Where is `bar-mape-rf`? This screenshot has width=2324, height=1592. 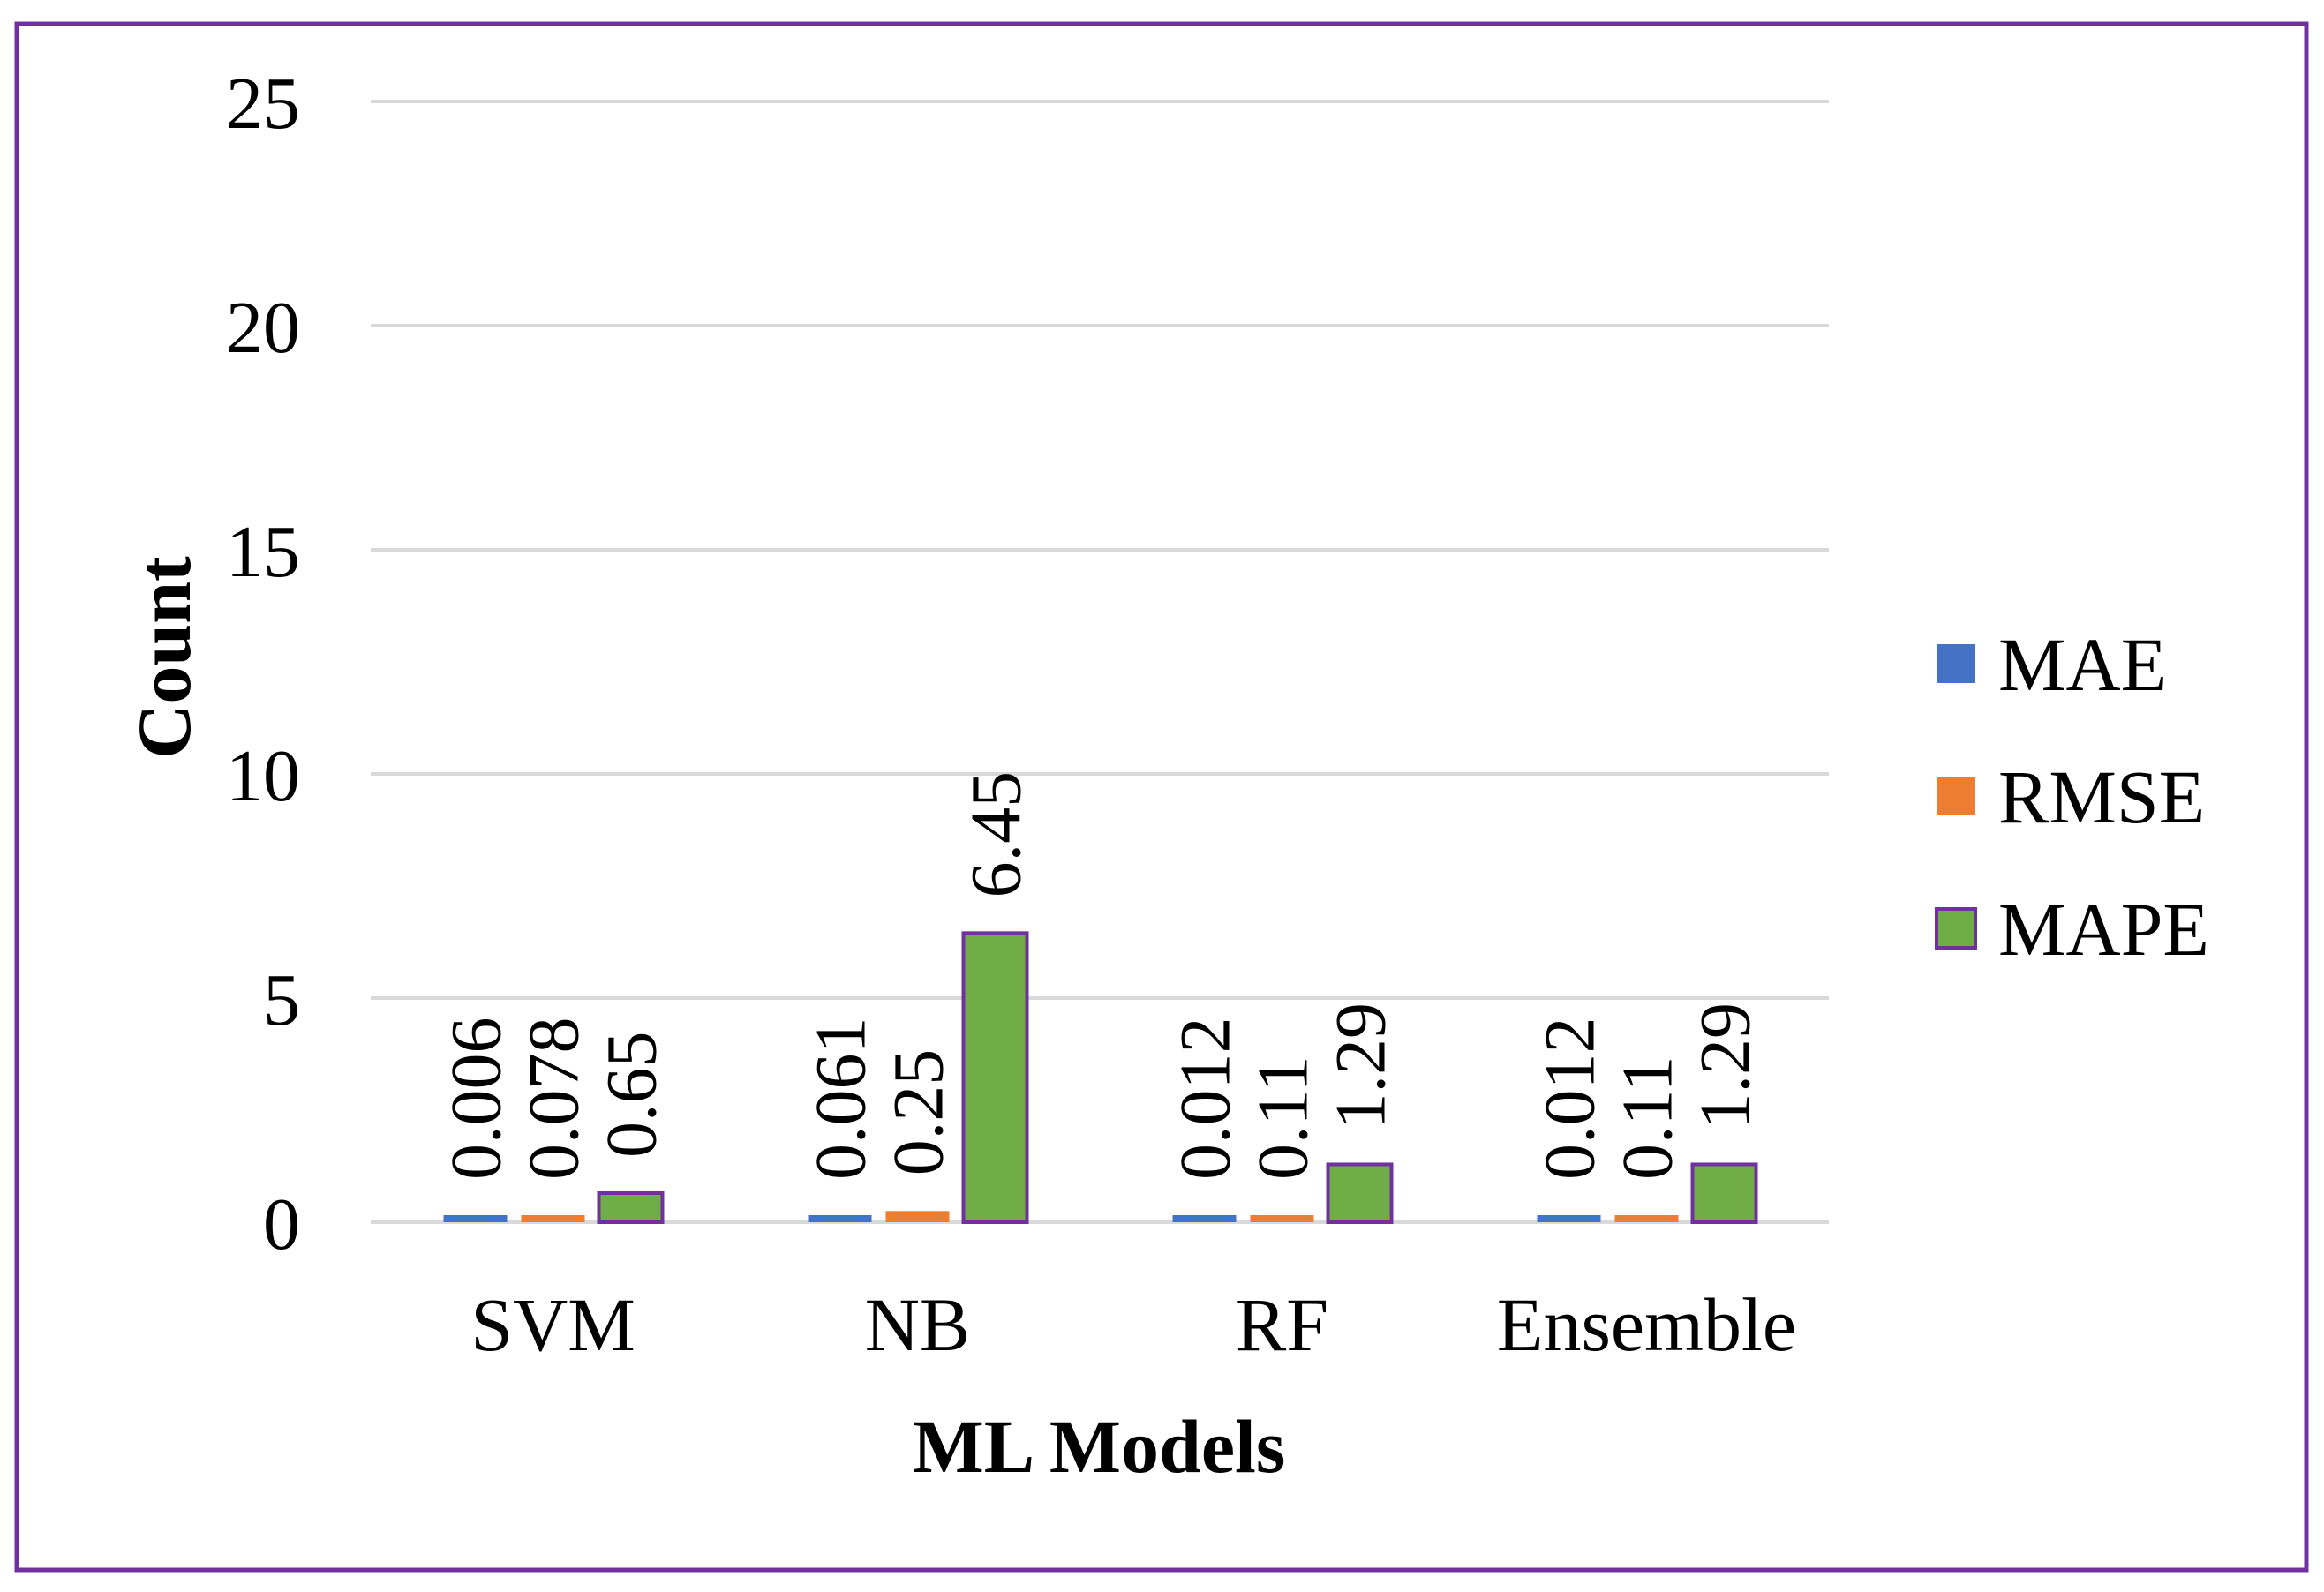 bar-mape-rf is located at coordinates (1360, 1193).